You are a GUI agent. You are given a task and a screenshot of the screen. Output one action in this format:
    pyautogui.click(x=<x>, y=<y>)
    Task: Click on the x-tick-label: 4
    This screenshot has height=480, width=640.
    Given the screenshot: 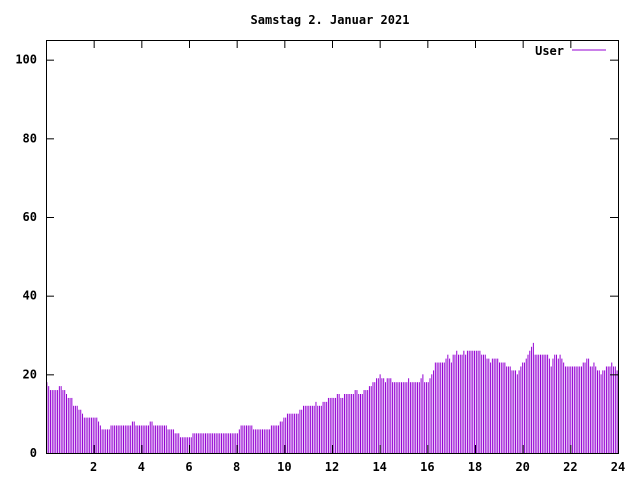 What is the action you would take?
    pyautogui.click(x=141, y=467)
    